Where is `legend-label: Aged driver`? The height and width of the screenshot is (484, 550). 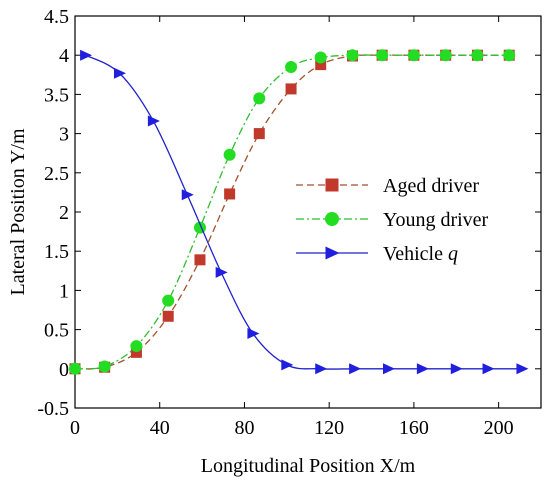
legend-label: Aged driver is located at coordinates (431, 186).